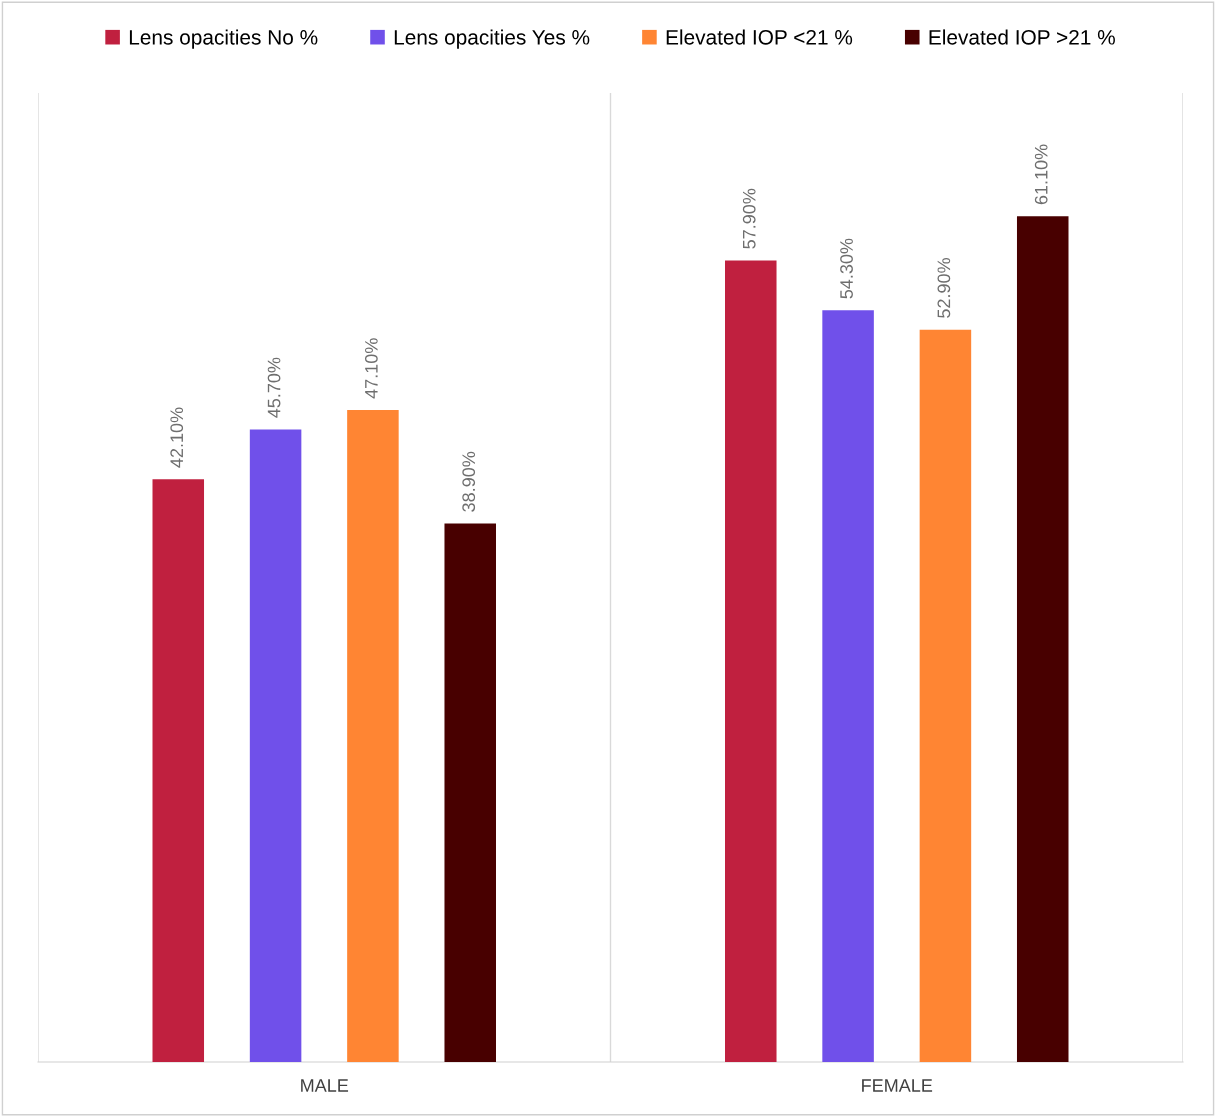 This screenshot has height=1117, width=1216. Describe the element at coordinates (469, 481) in the screenshot. I see `data-label: 38.90%` at that location.